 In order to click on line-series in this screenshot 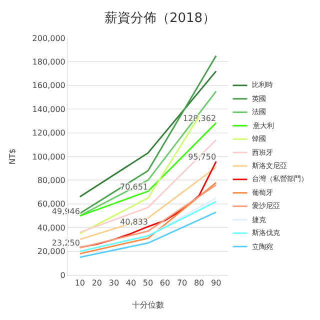, I will do `click(148, 204)`.